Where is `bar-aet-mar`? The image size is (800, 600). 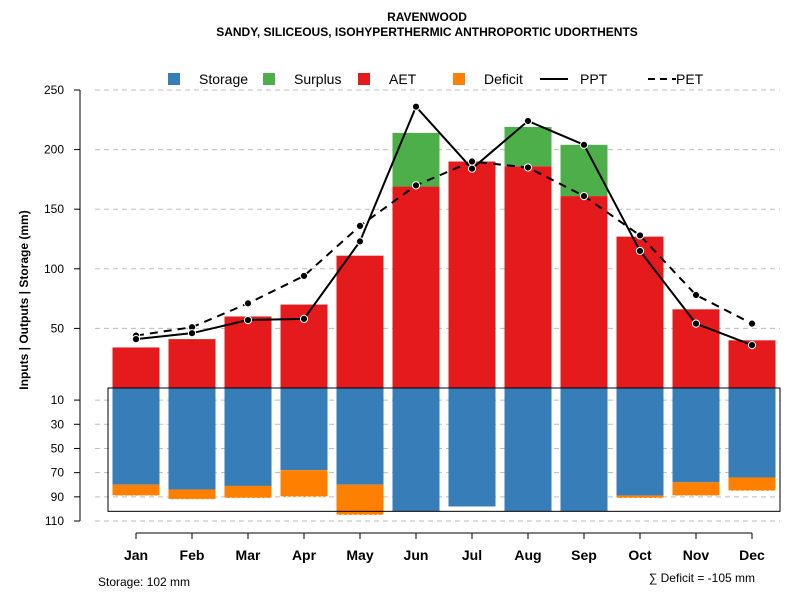
bar-aet-mar is located at coordinates (248, 352).